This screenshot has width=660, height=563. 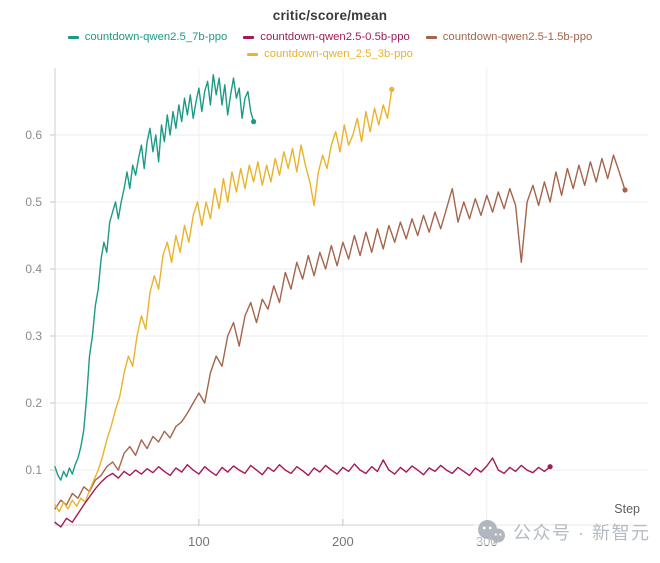 I want to click on x-tick-label: 100, so click(x=199, y=541).